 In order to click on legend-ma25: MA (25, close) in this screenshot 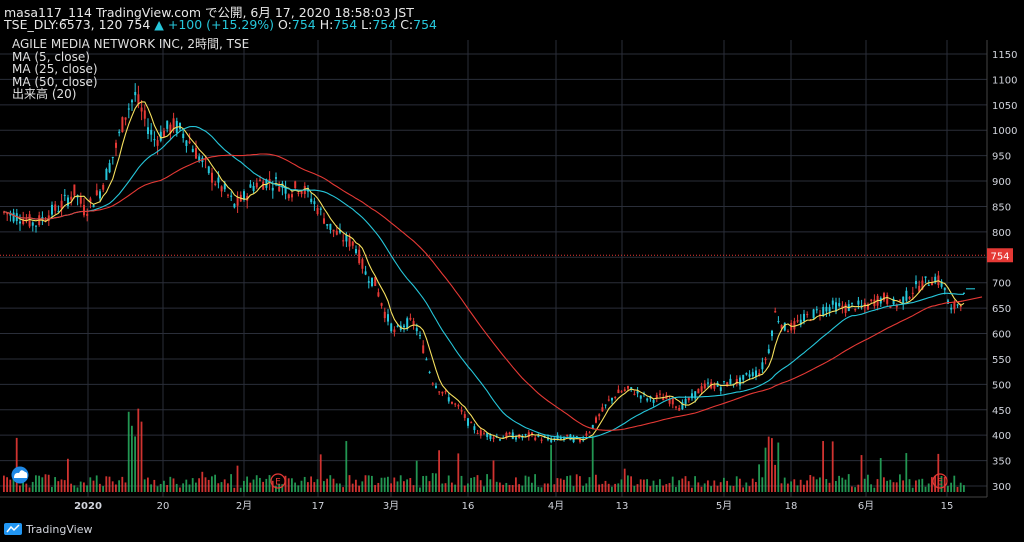, I will do `click(55, 69)`.